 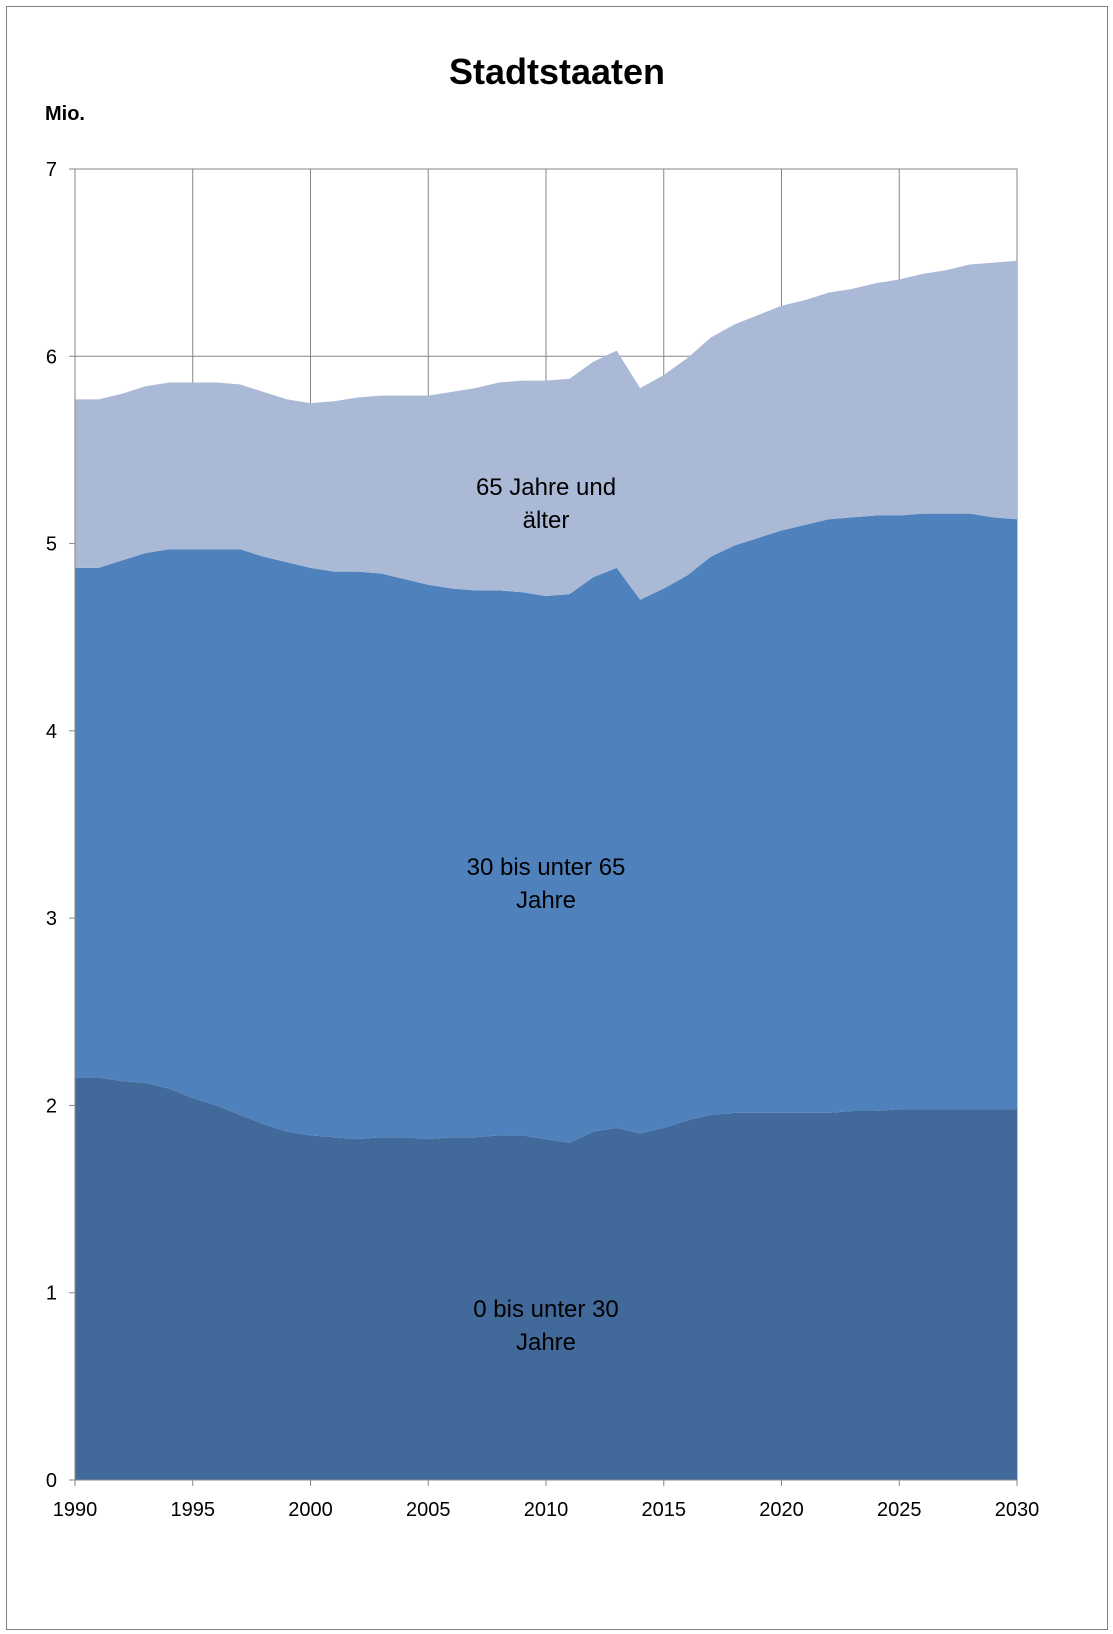 I want to click on y-tick-label-1: 1, so click(x=51, y=1294).